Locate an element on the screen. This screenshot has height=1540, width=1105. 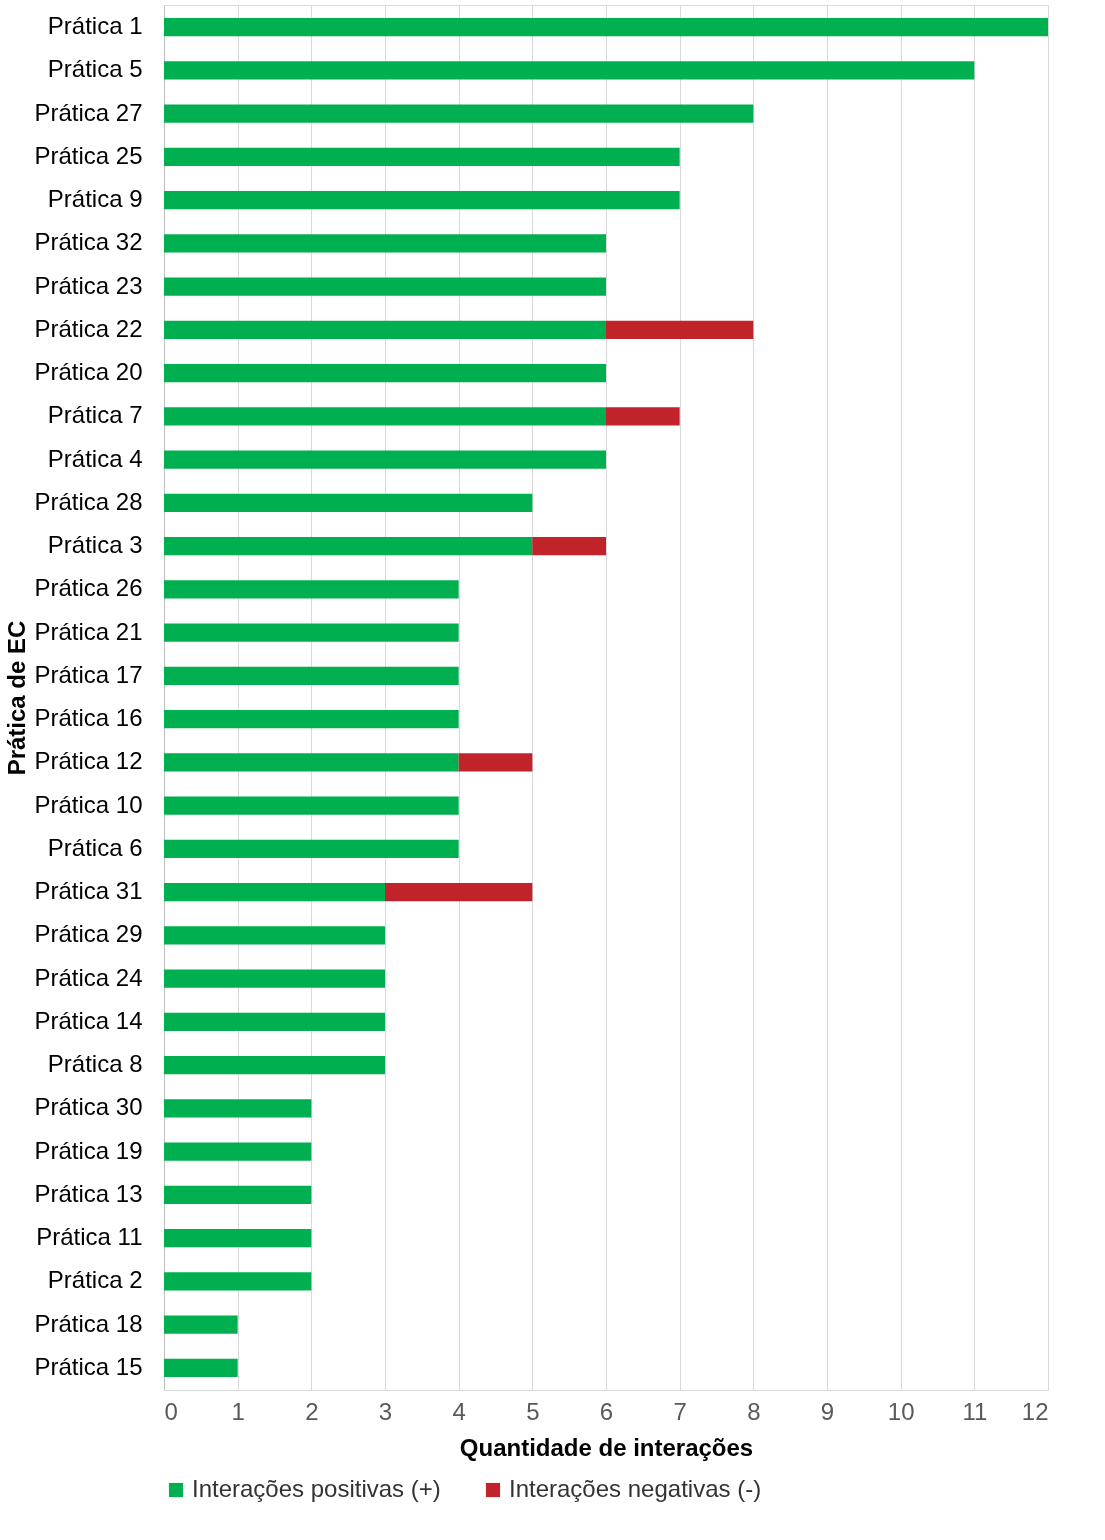
x-axis-title: Quantidade de interações is located at coordinates (606, 1447).